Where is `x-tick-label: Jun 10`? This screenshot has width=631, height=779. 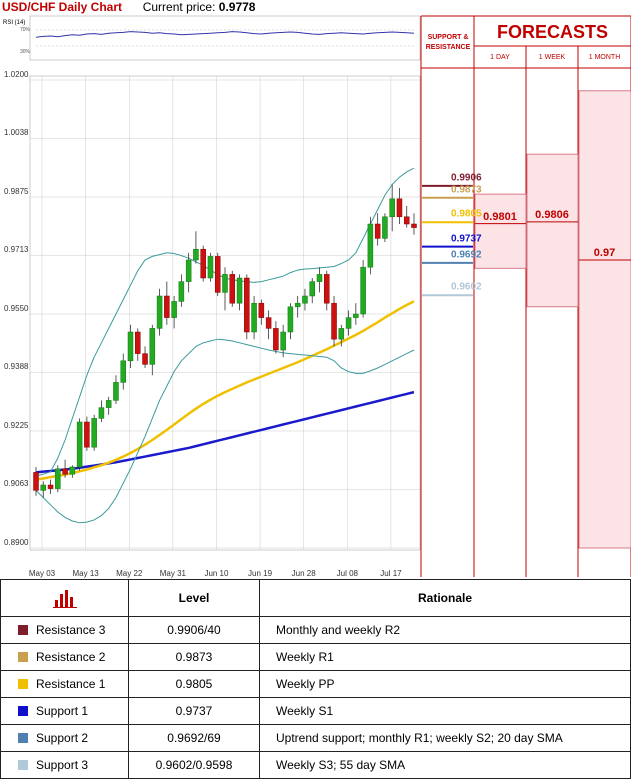
x-tick-label: Jun 10 is located at coordinates (216, 573).